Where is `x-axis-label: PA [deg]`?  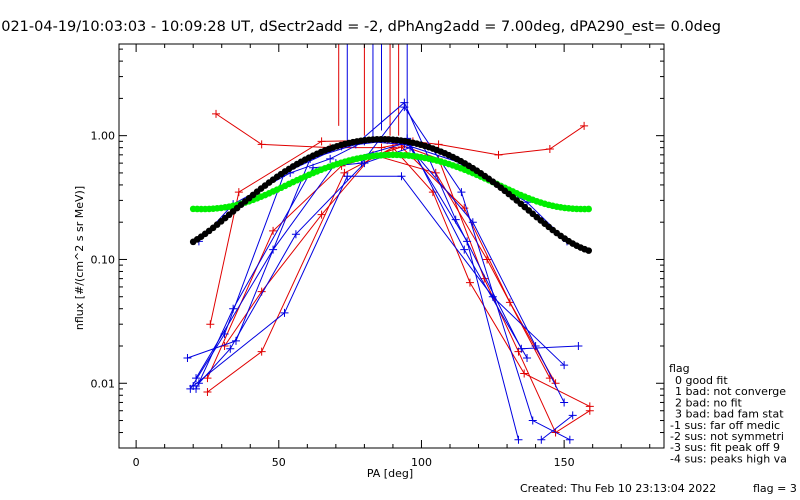
x-axis-label: PA [deg] is located at coordinates (390, 473).